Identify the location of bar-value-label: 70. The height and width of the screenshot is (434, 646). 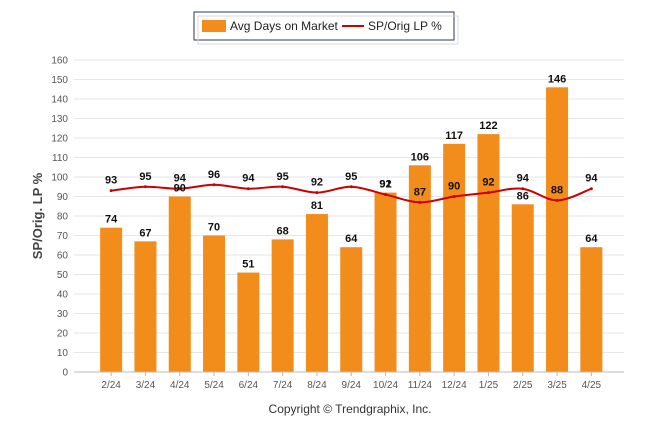
(214, 228).